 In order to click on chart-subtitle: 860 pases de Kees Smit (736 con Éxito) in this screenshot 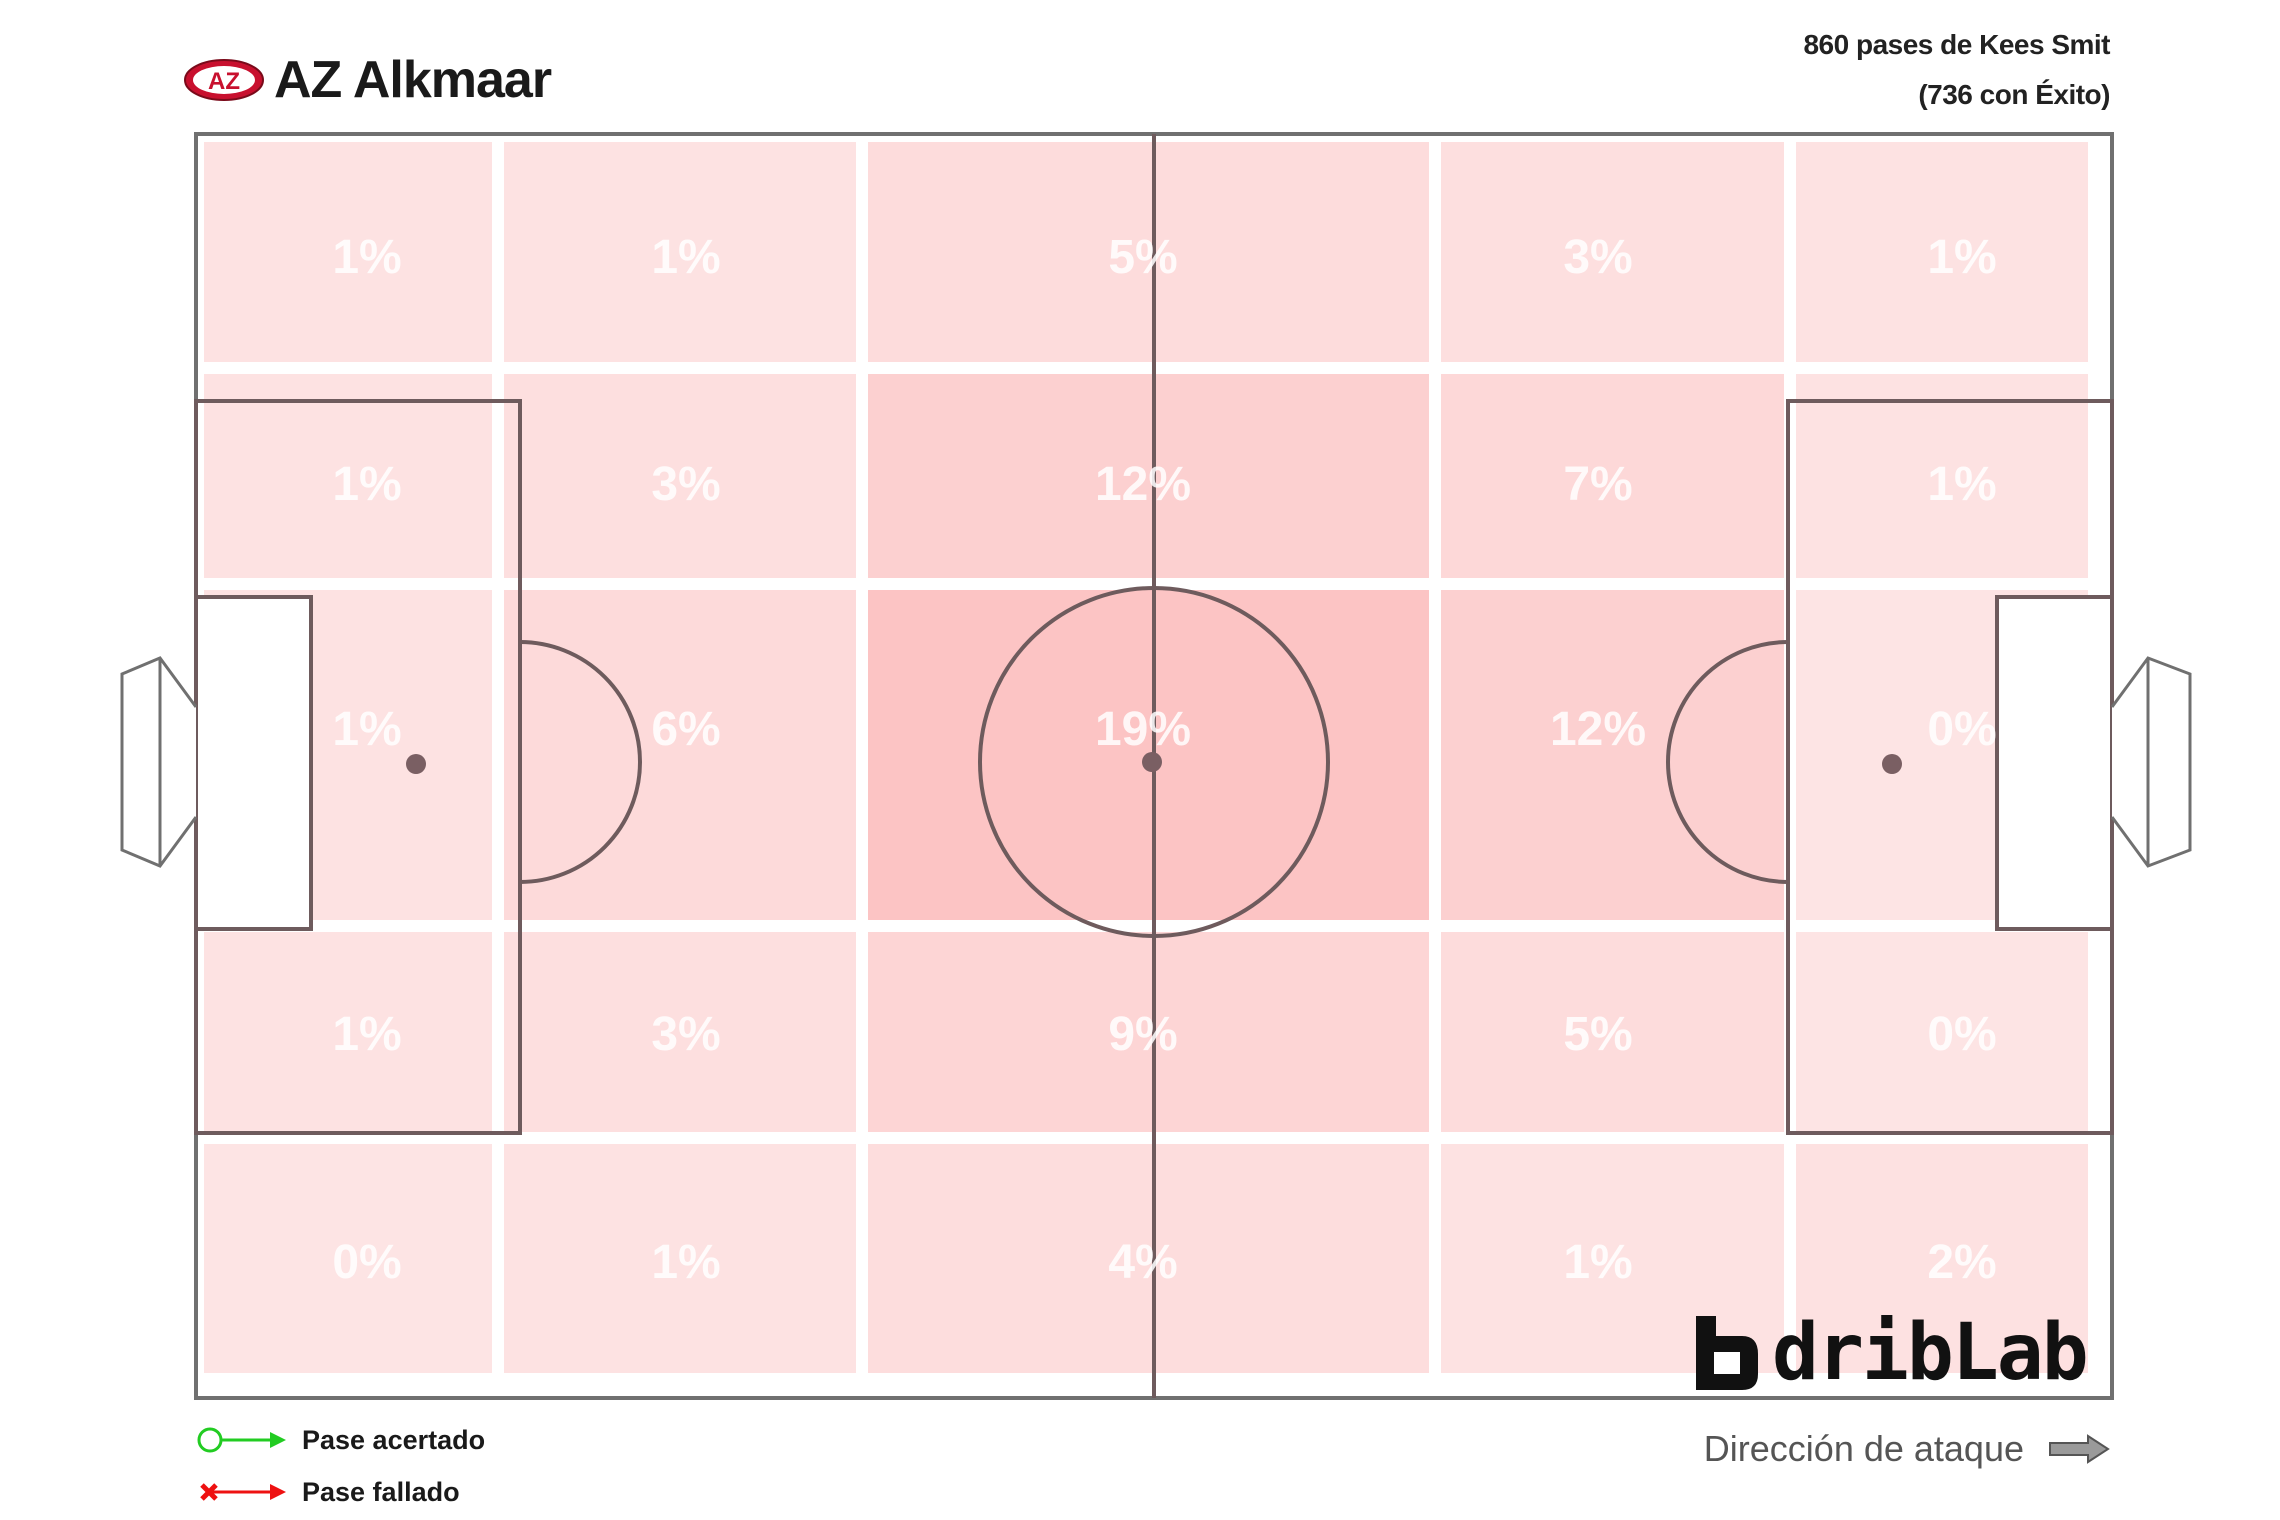, I will do `click(1956, 70)`.